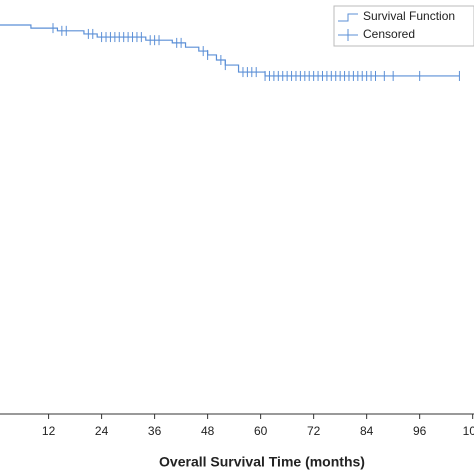  I want to click on legend-label: Survival Function, so click(409, 16).